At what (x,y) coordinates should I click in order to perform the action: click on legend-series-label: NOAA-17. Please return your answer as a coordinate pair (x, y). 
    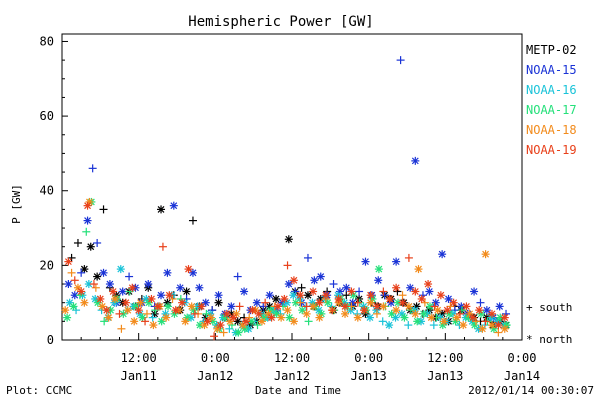
    Looking at the image, I should click on (551, 110).